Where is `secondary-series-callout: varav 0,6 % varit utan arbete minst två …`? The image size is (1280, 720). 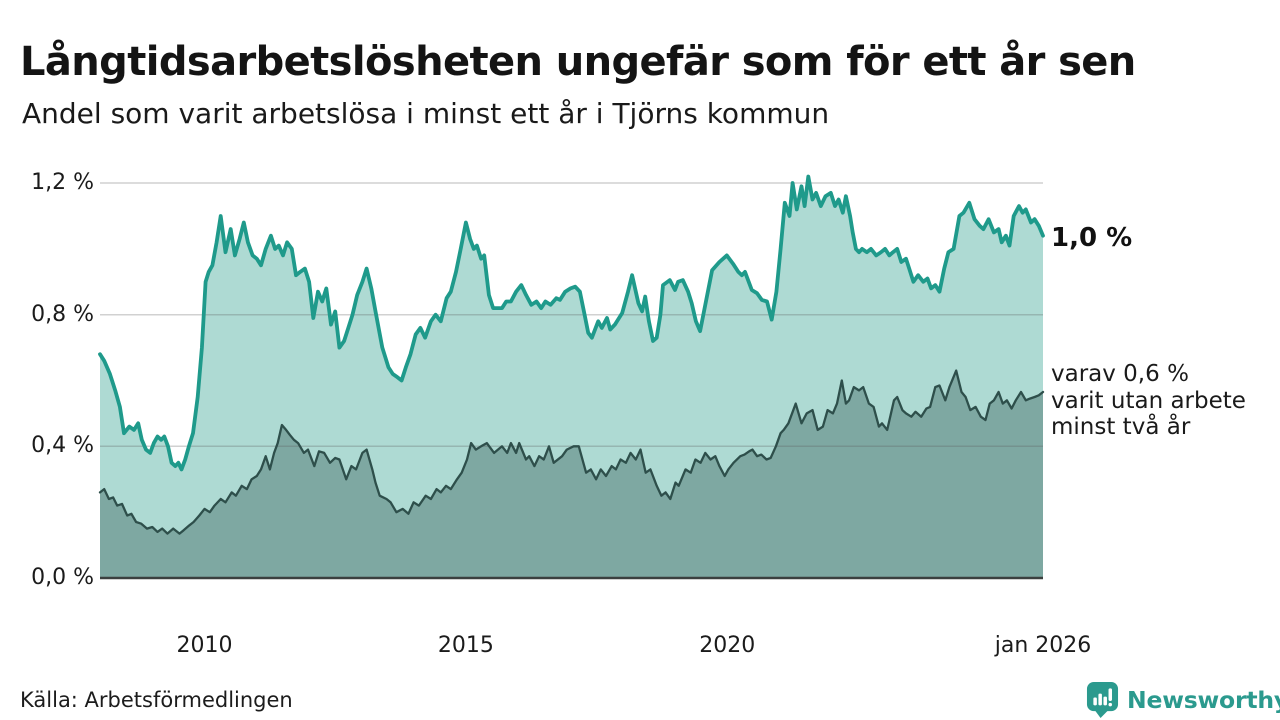
secondary-series-callout: varav 0,6 % varit utan arbete minst två … is located at coordinates (1148, 401).